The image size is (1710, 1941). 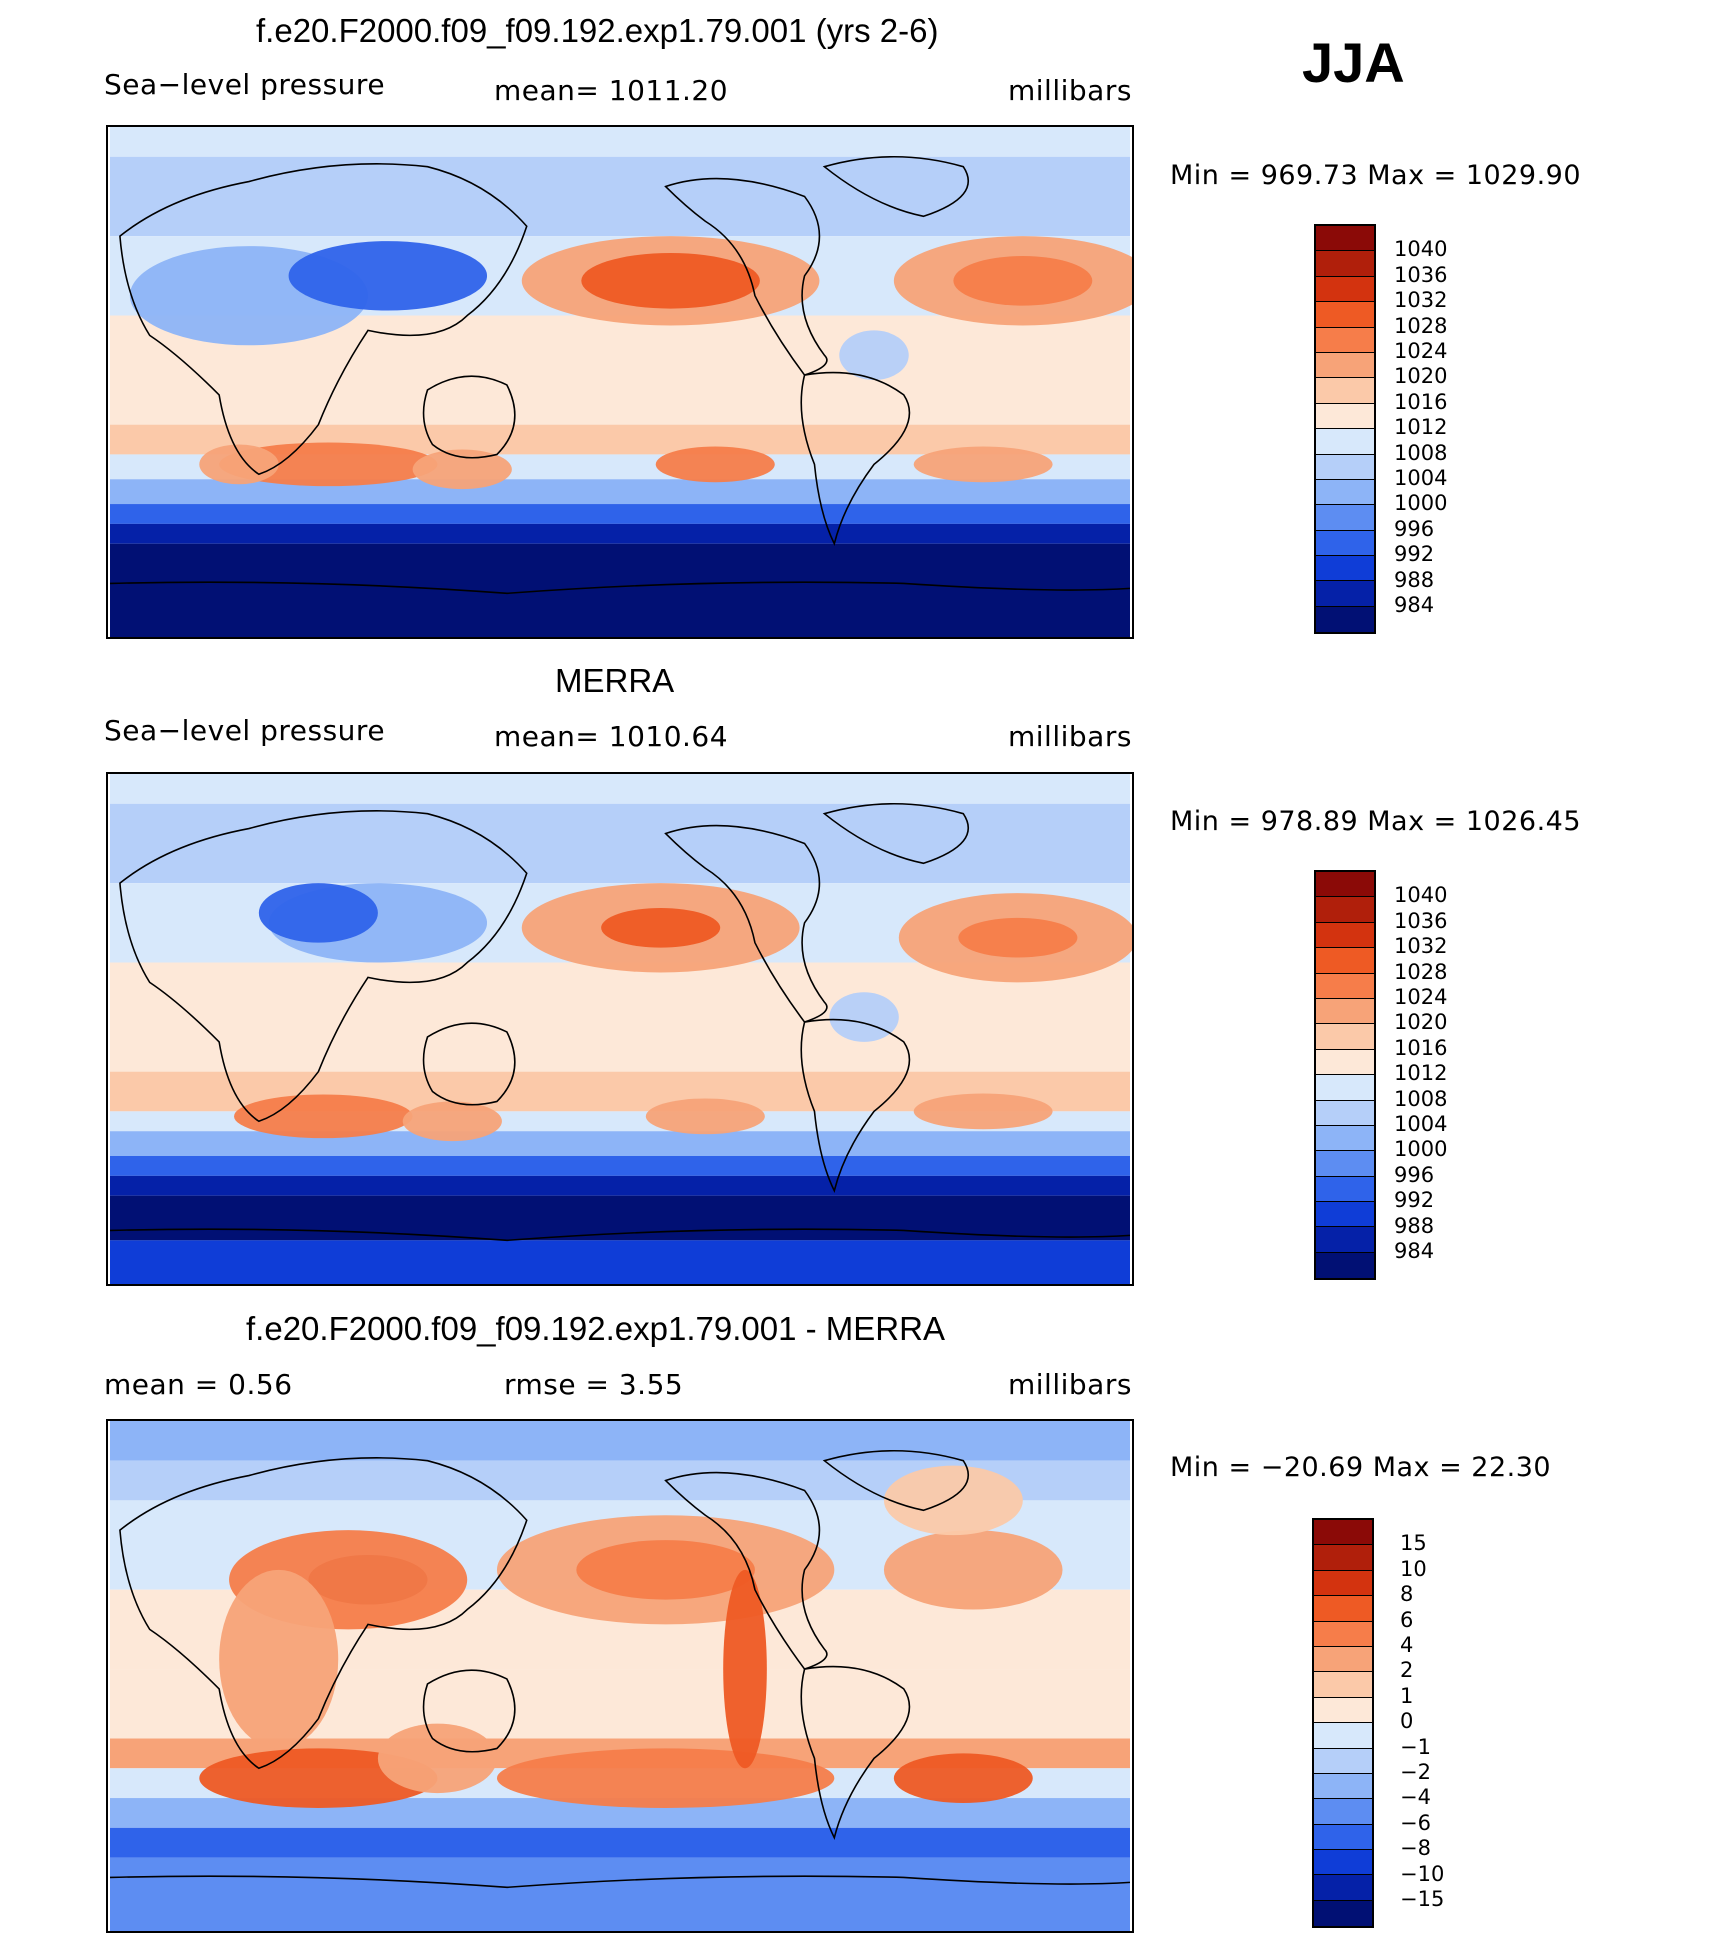 What do you see at coordinates (1415, 1746) in the screenshot?
I see `colorbar-tick-label: −1` at bounding box center [1415, 1746].